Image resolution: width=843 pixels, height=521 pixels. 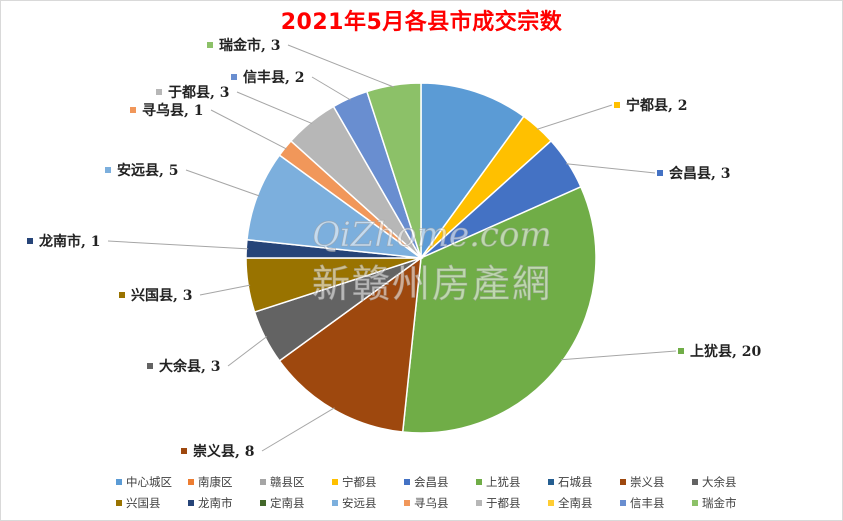 I want to click on legend-label-0: 中心城区, so click(x=149, y=482).